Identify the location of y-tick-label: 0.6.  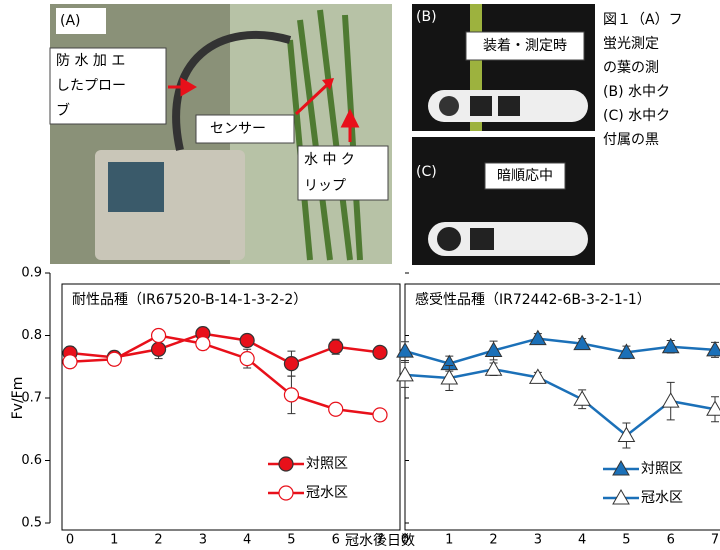
(31, 460).